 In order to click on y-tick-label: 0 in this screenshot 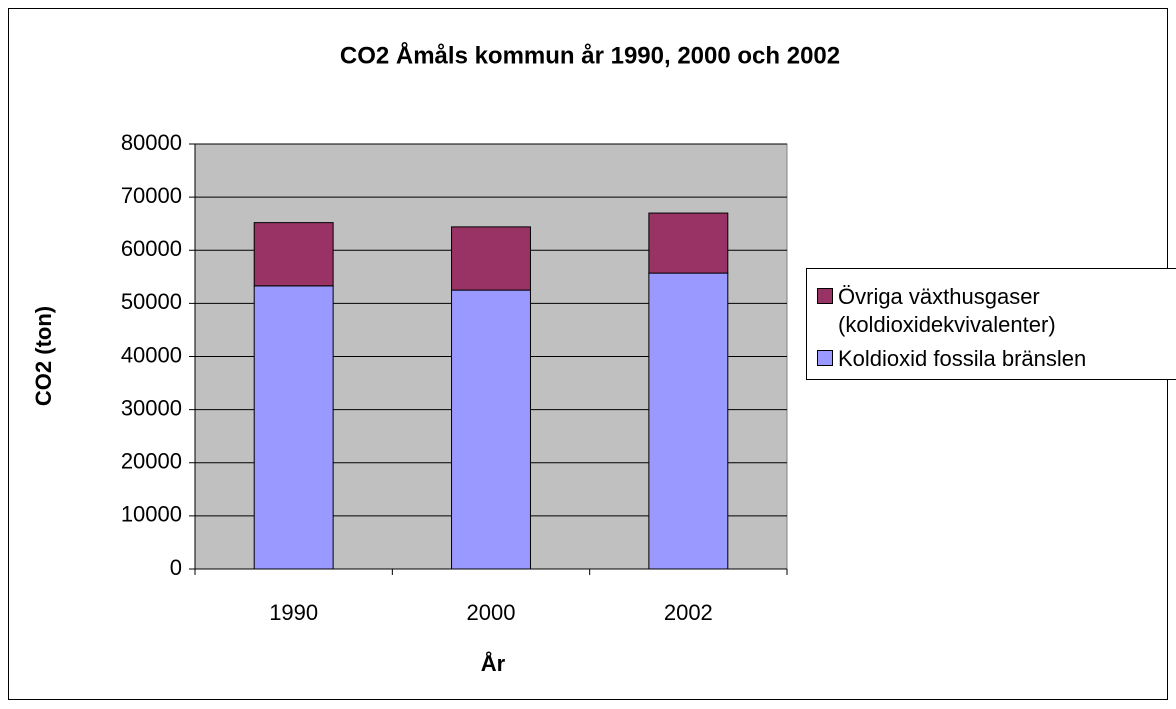, I will do `click(176, 567)`.